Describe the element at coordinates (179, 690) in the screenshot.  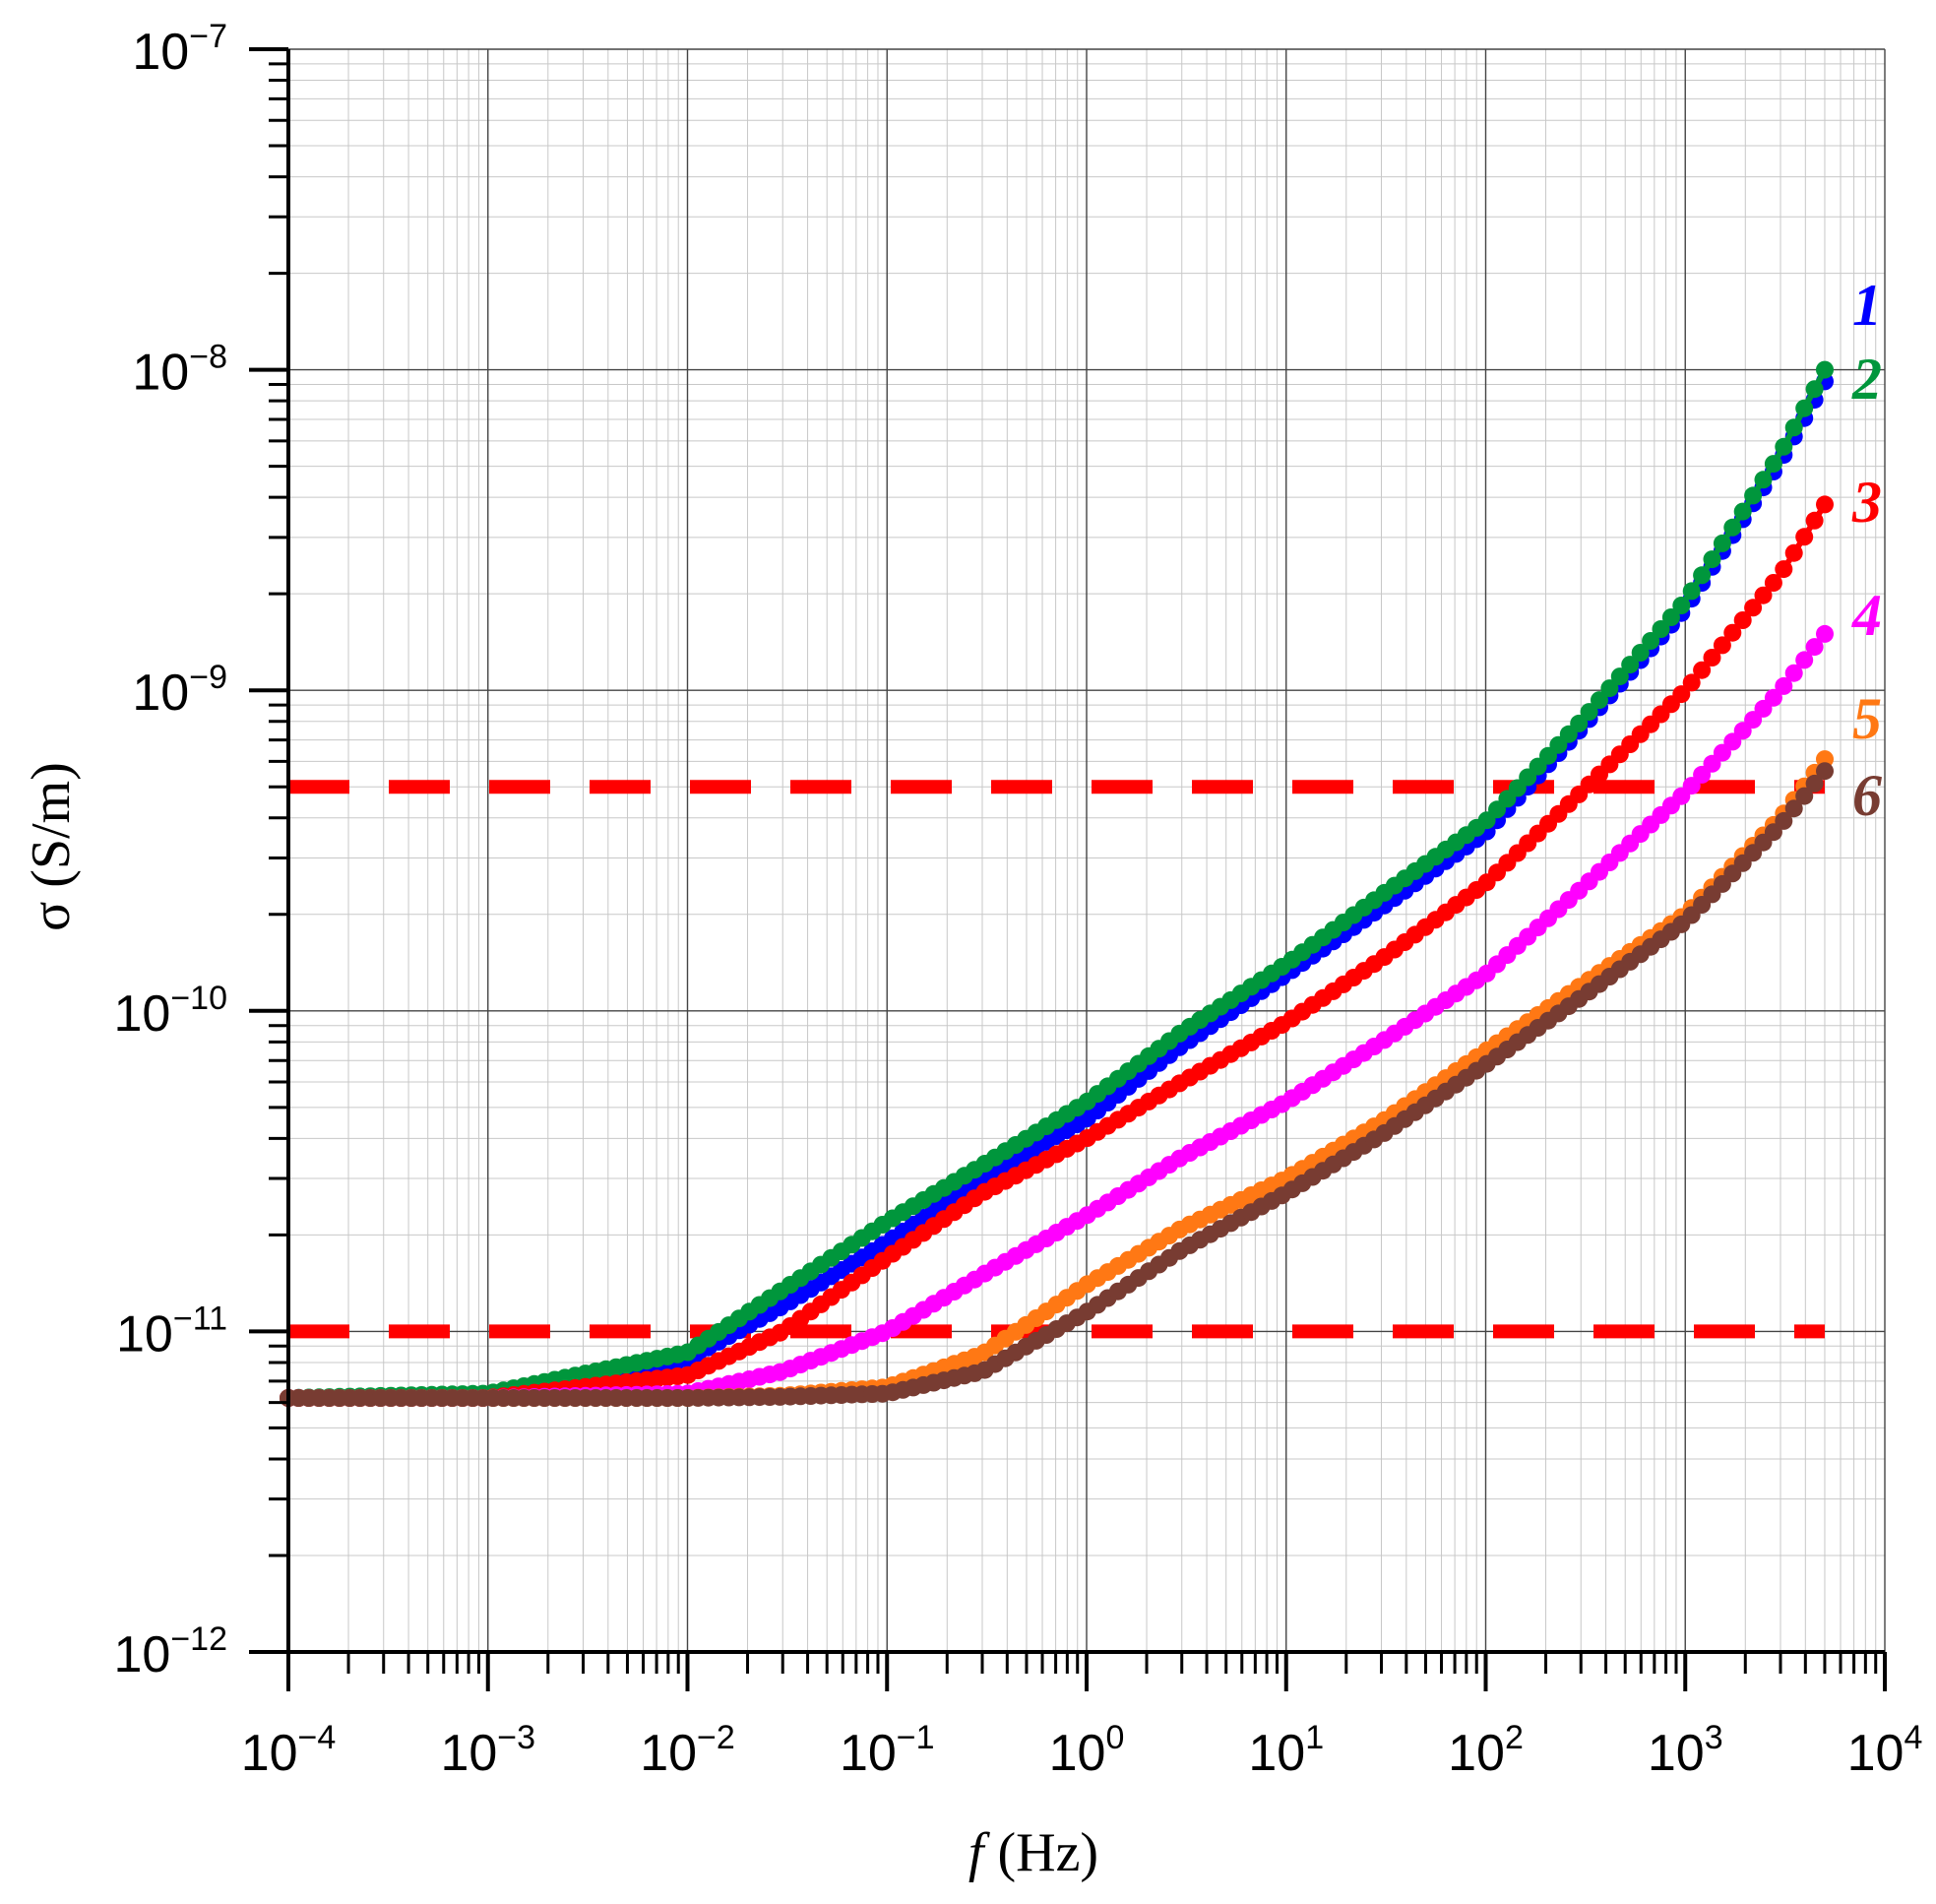
I see `y-tick-label: 10⁻⁹` at that location.